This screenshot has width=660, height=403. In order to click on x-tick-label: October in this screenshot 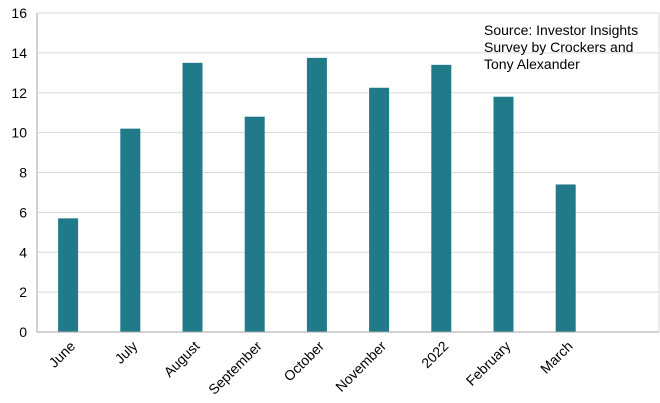, I will do `click(303, 361)`.